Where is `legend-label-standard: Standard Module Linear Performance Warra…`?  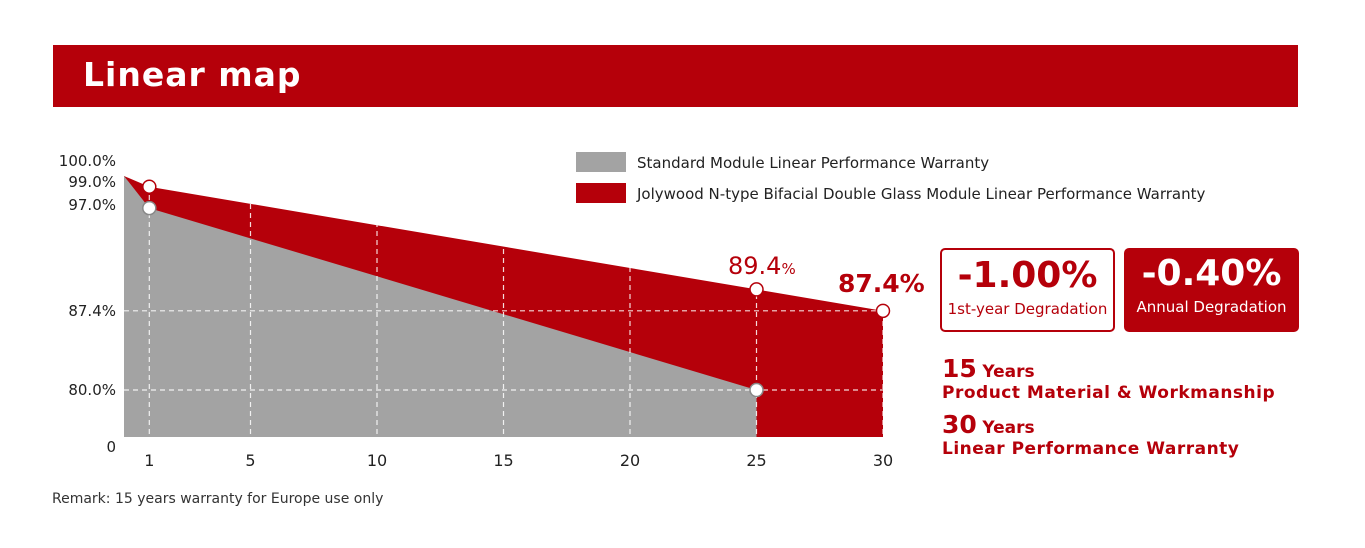
legend-label-standard: Standard Module Linear Performance Warra… is located at coordinates (813, 163).